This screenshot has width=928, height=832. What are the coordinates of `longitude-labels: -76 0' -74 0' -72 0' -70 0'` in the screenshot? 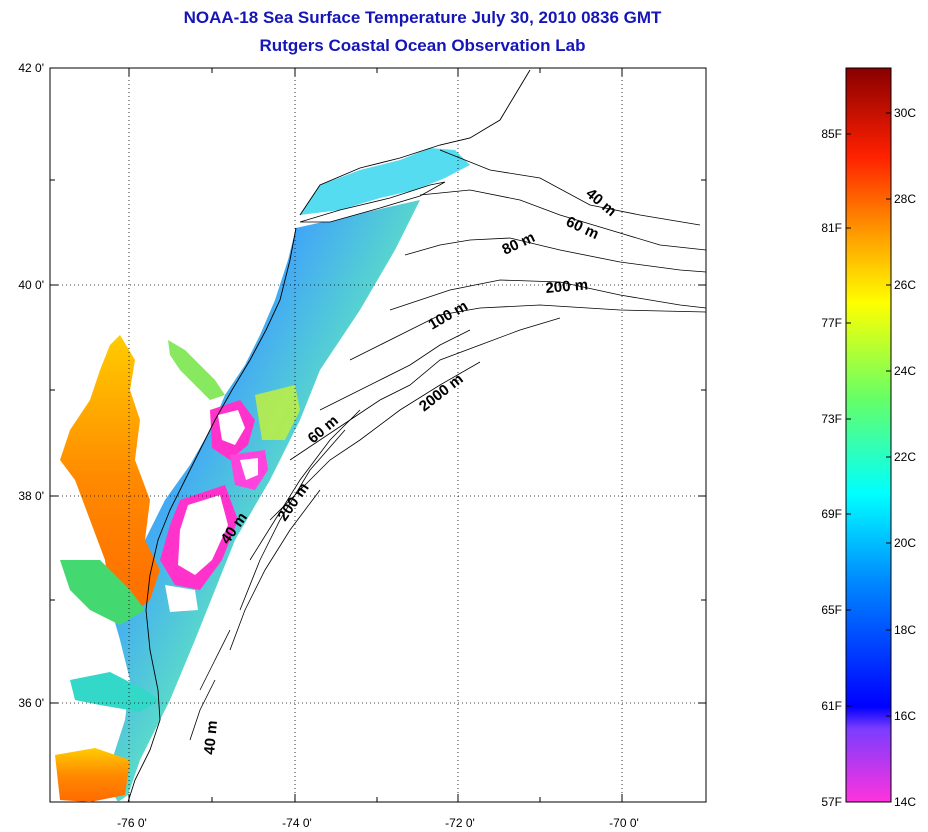 It's located at (378, 823).